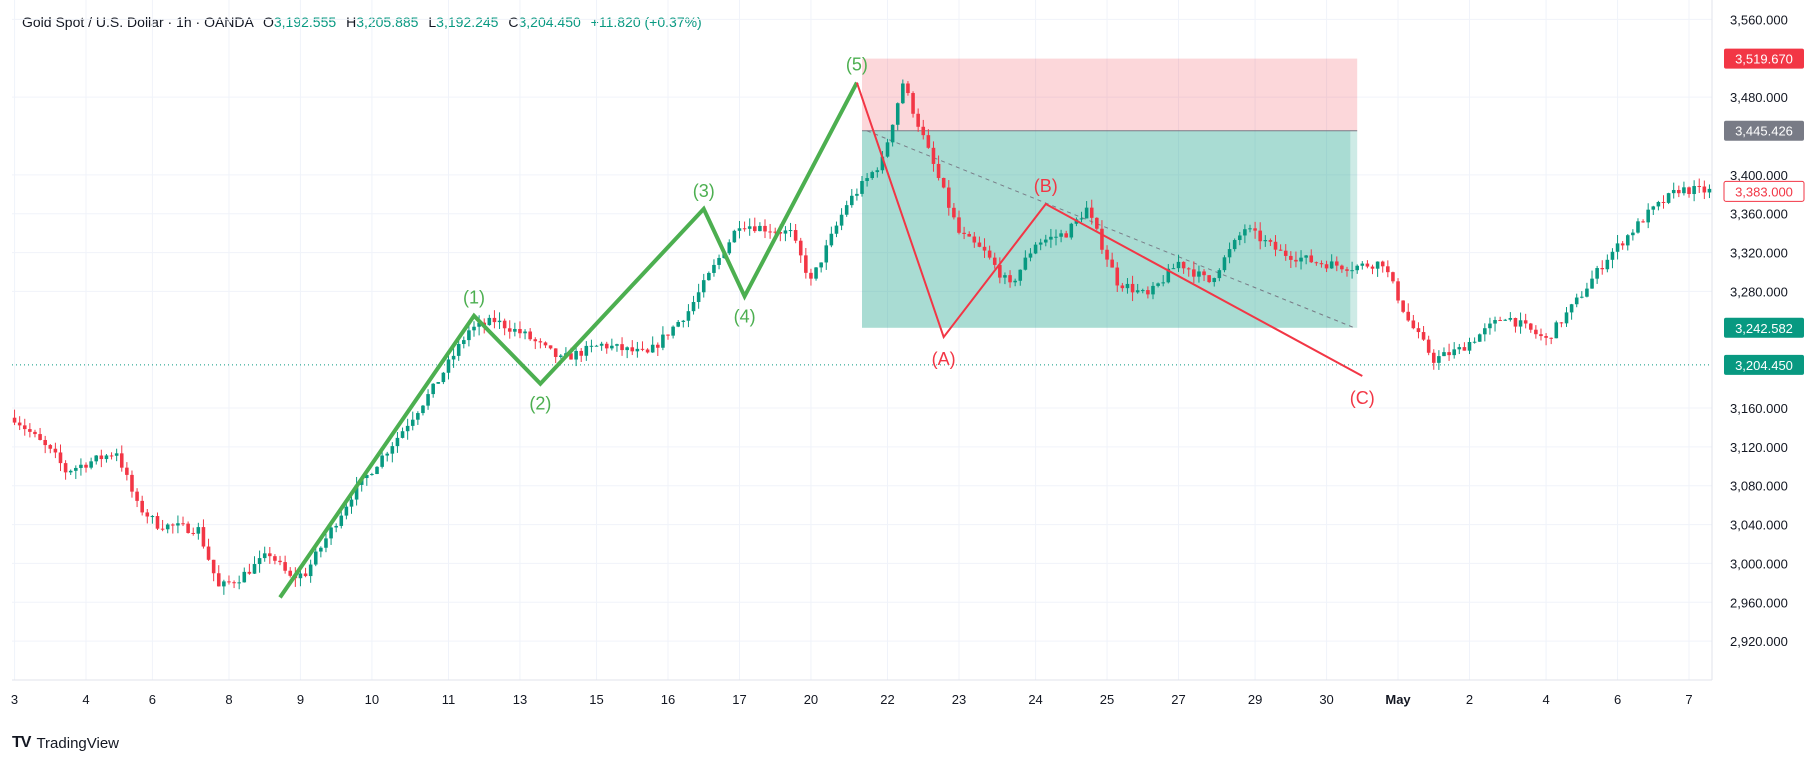 The image size is (1815, 763). Describe the element at coordinates (1035, 699) in the screenshot. I see `x-tick-label: 24` at that location.